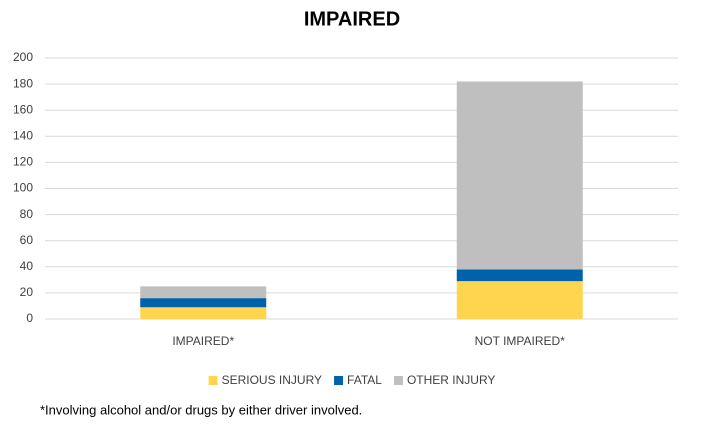 This screenshot has height=437, width=705. What do you see at coordinates (364, 380) in the screenshot?
I see `legend-label: FATAL` at bounding box center [364, 380].